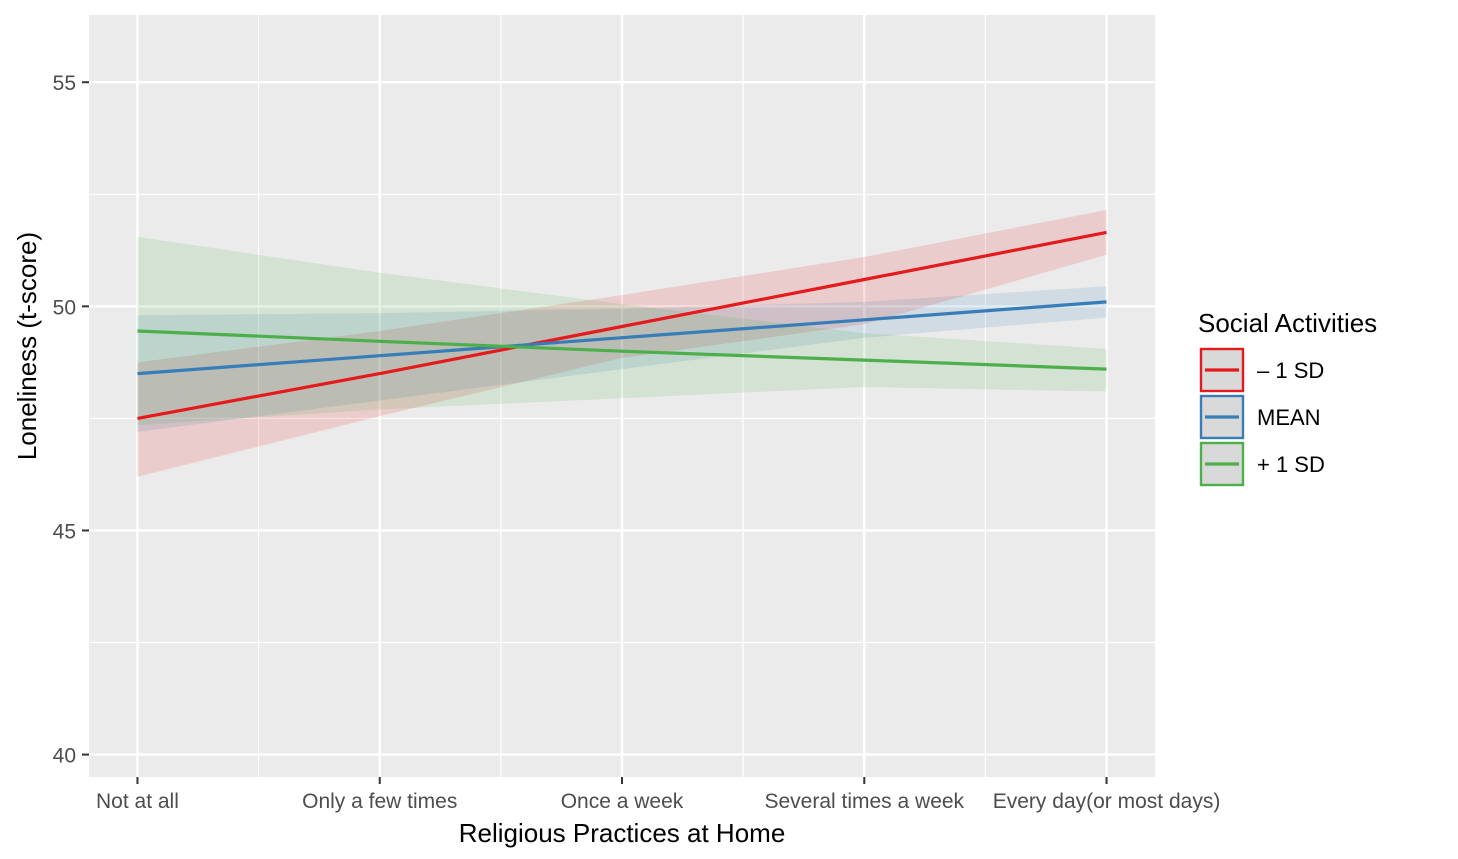  I want to click on legend-title: Social Activities, so click(1287, 323).